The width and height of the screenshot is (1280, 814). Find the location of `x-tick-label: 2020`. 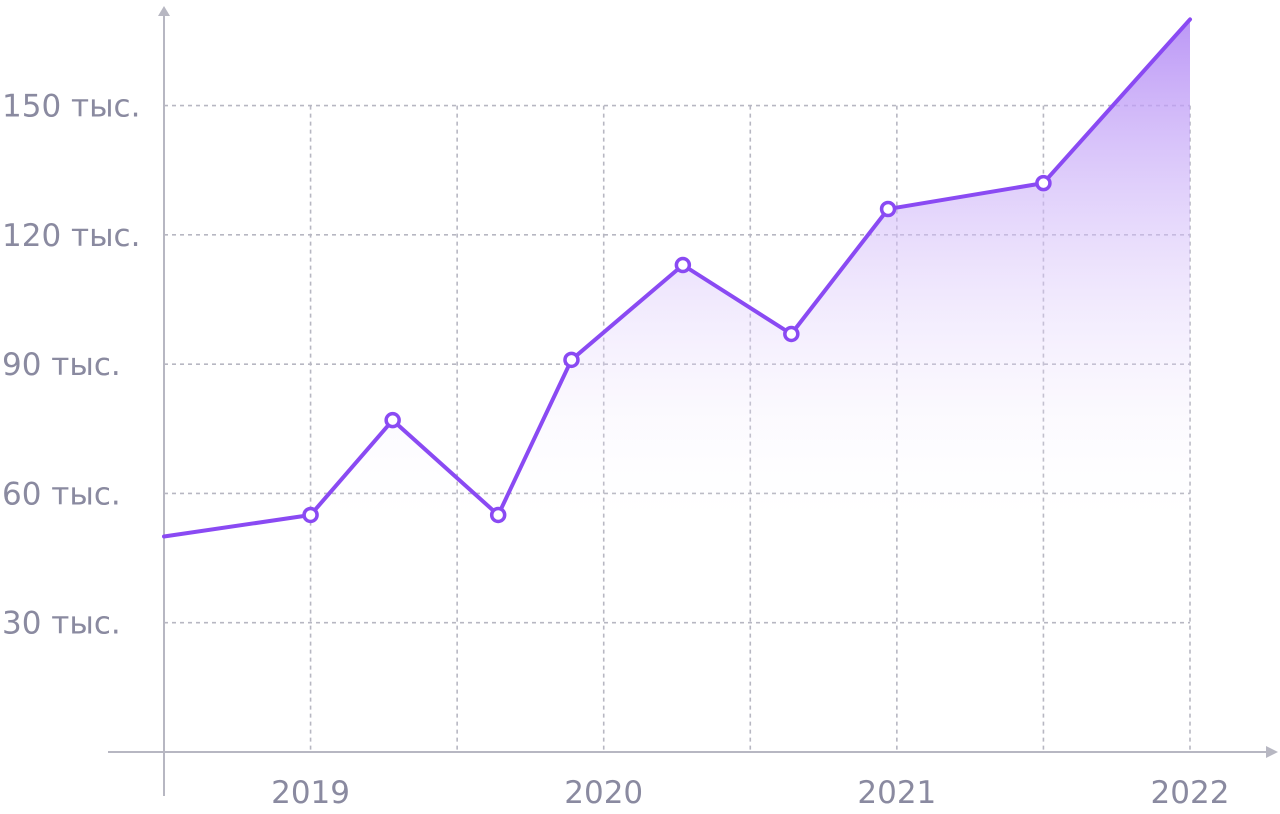

x-tick-label: 2020 is located at coordinates (603, 793).